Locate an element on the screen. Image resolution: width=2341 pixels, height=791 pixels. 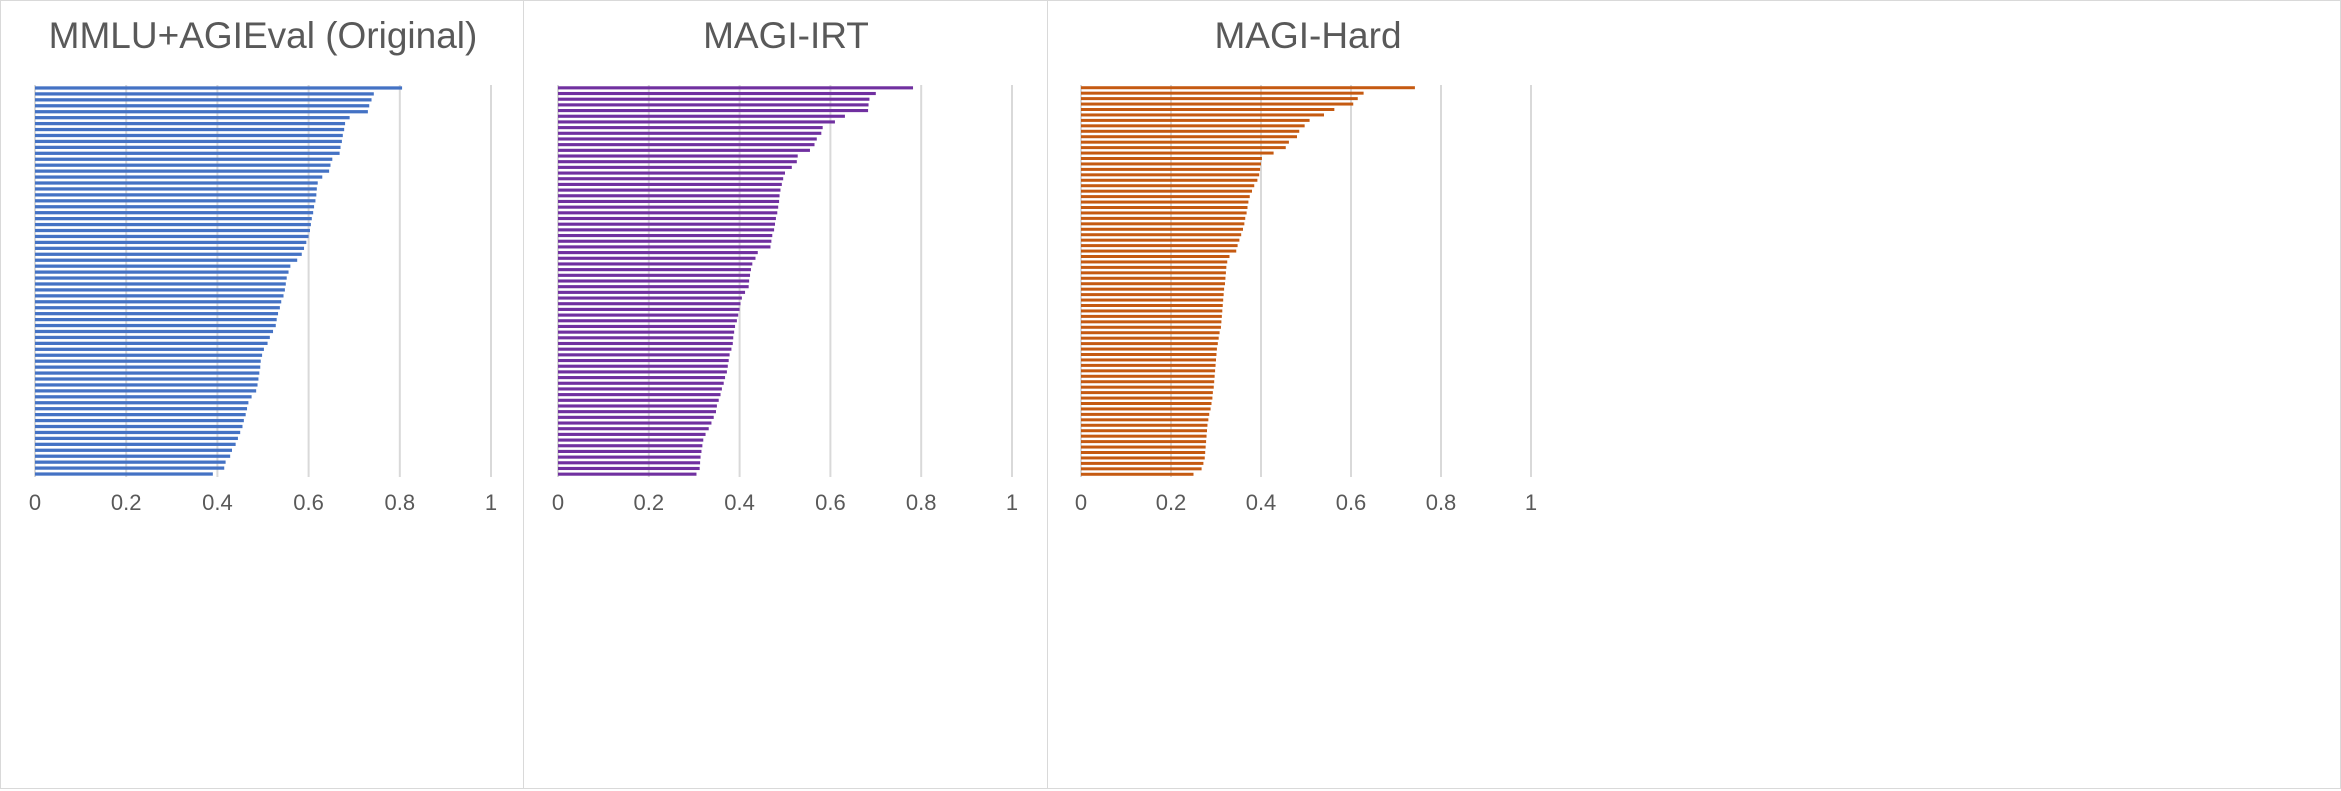
x-tick-label: 0.4 is located at coordinates (739, 502).